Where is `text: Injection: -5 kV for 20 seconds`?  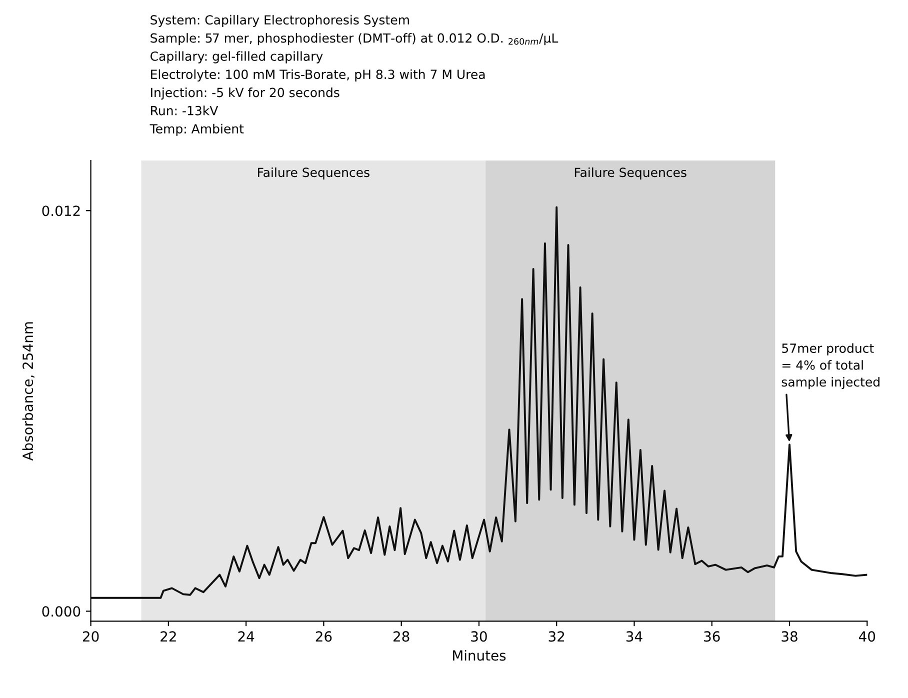
text: Injection: -5 kV for 20 seconds is located at coordinates (245, 94).